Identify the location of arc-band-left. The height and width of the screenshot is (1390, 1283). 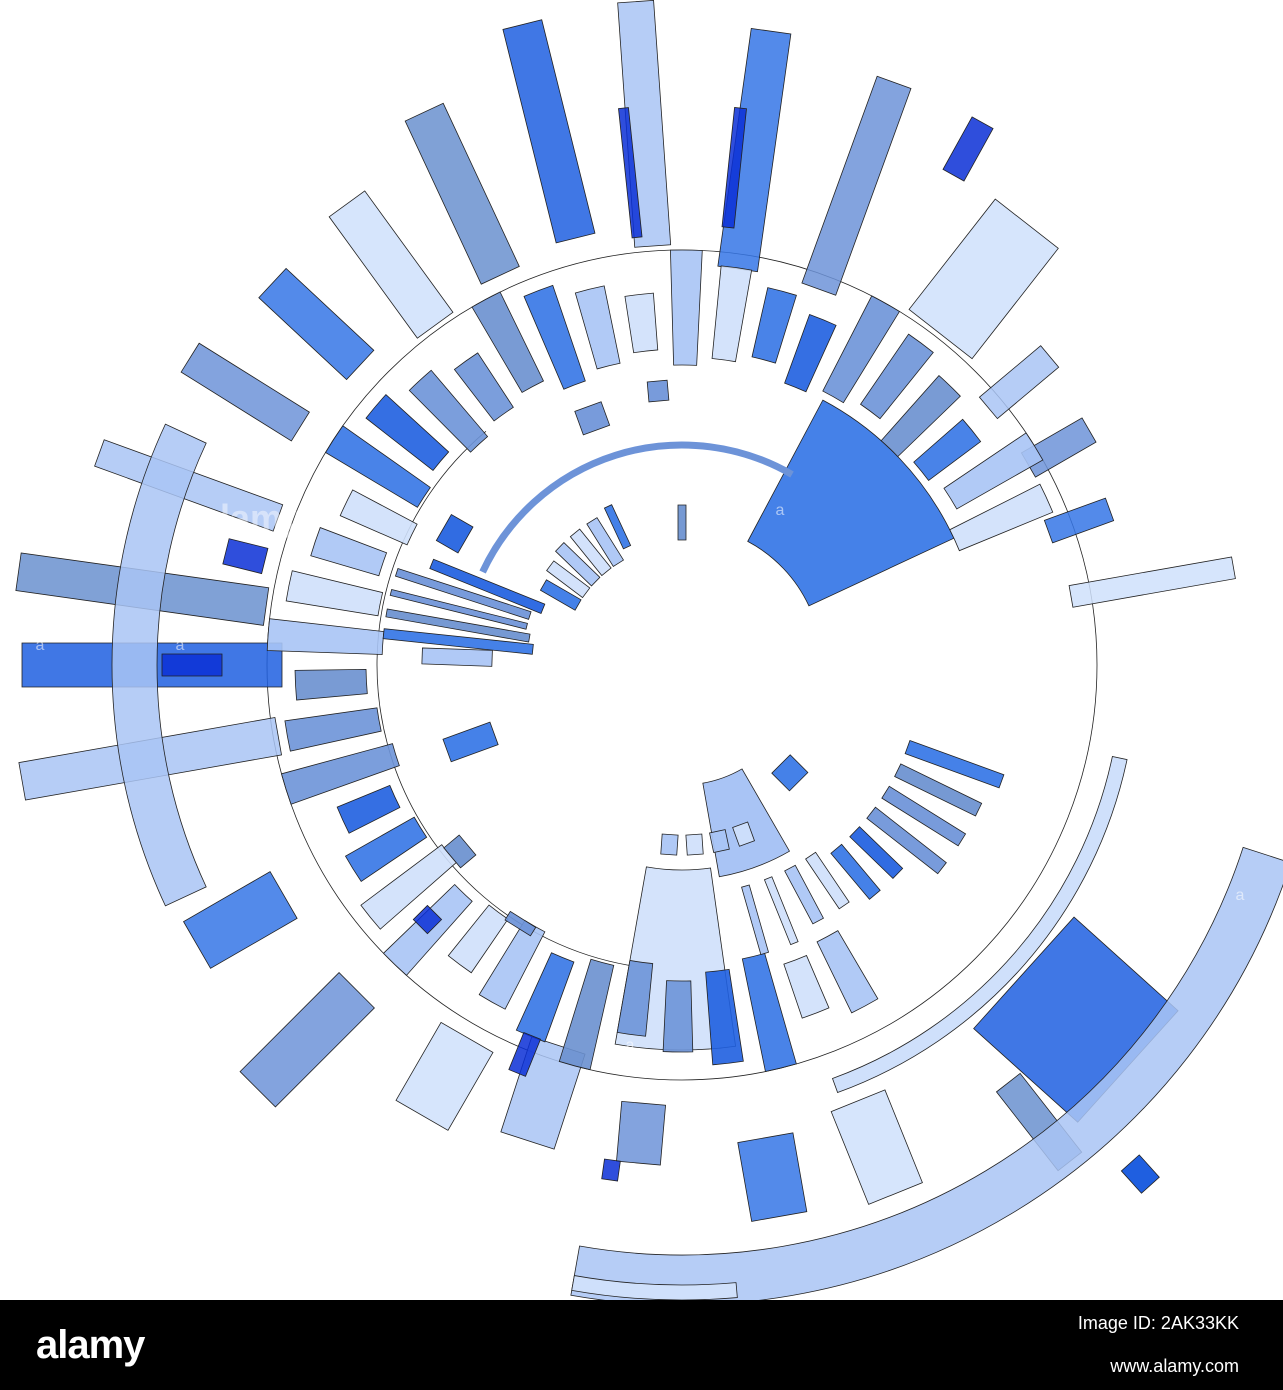
(159, 665).